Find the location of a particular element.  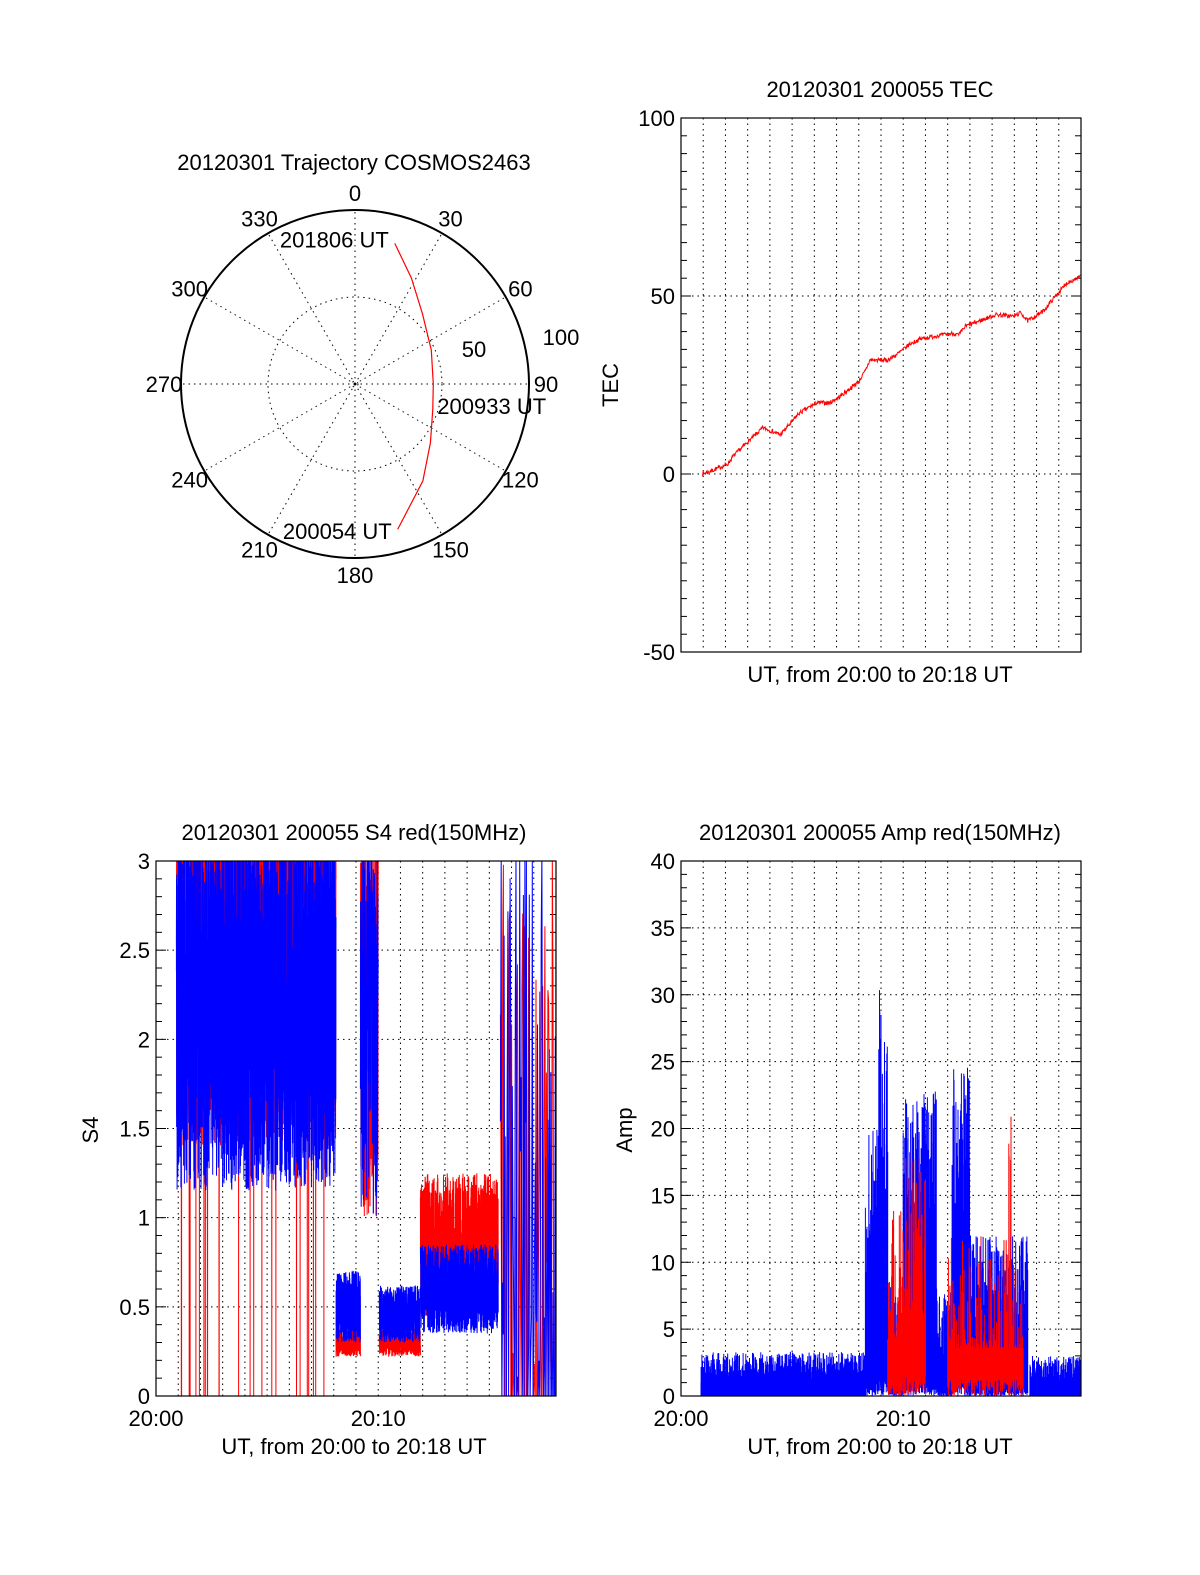

amp-xlabel: UT, from 20:00 to 20:18 UT is located at coordinates (879, 1446).